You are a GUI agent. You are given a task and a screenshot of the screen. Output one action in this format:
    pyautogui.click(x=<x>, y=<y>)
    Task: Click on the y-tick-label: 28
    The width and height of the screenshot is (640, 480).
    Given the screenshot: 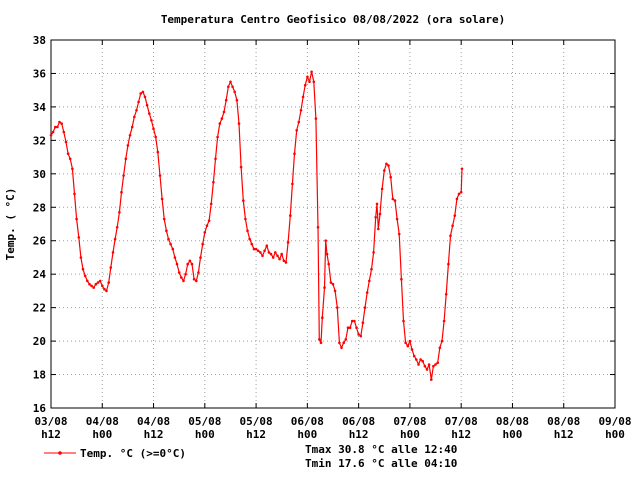 What is the action you would take?
    pyautogui.click(x=39, y=207)
    